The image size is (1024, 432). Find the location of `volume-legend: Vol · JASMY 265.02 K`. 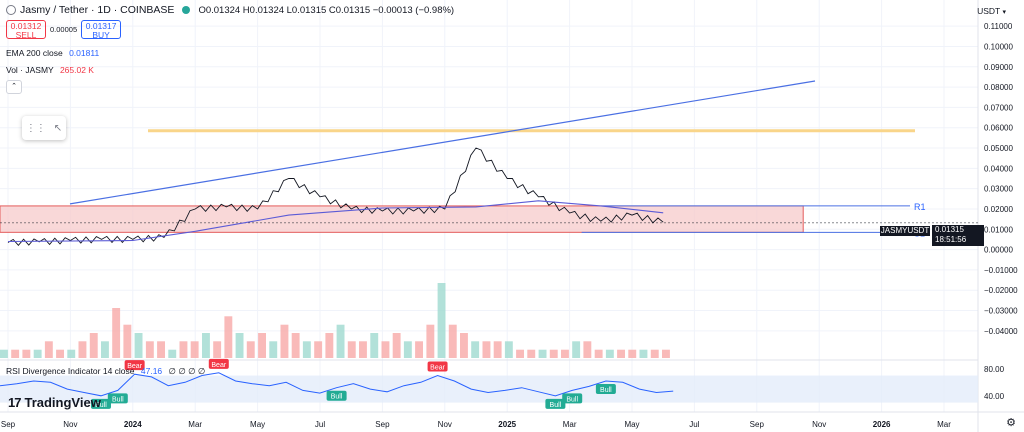

volume-legend: Vol · JASMY 265.02 K is located at coordinates (50, 70).